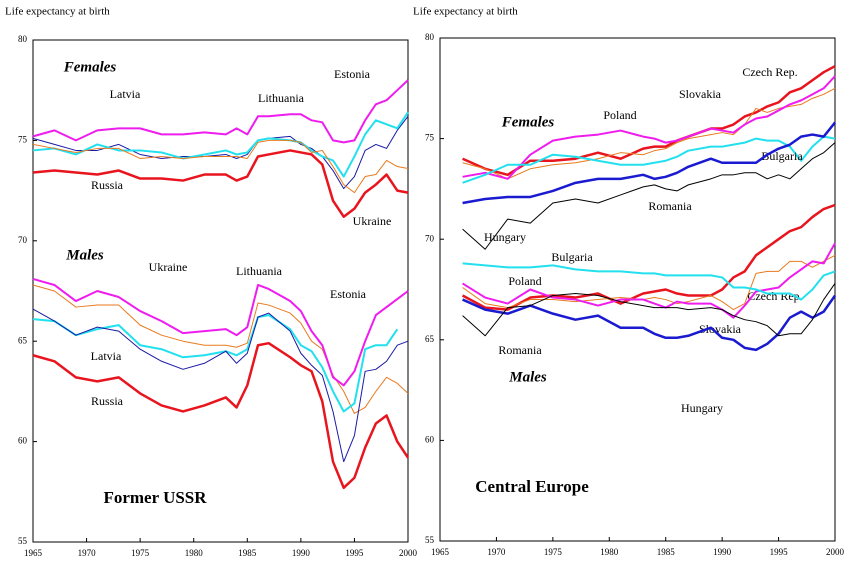 The image size is (850, 561). What do you see at coordinates (532, 486) in the screenshot?
I see `panel-title: Central Europe` at bounding box center [532, 486].